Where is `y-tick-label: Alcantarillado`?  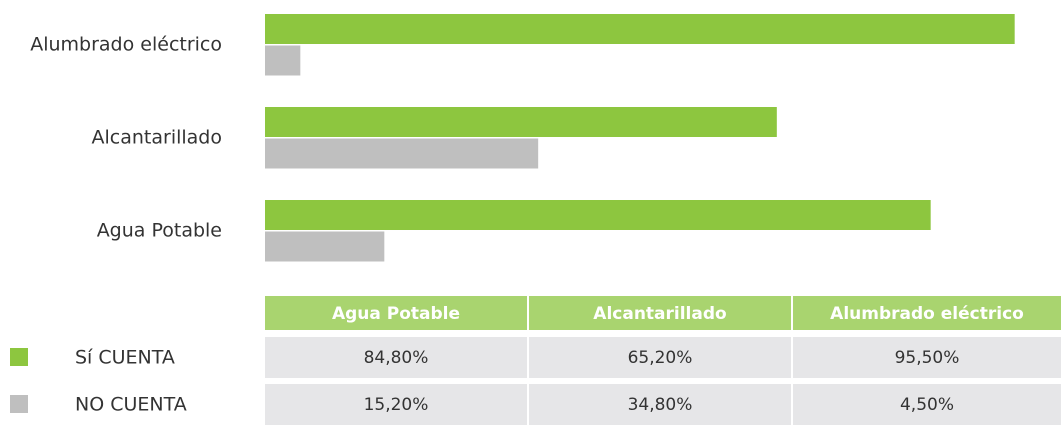 y-tick-label: Alcantarillado is located at coordinates (157, 138).